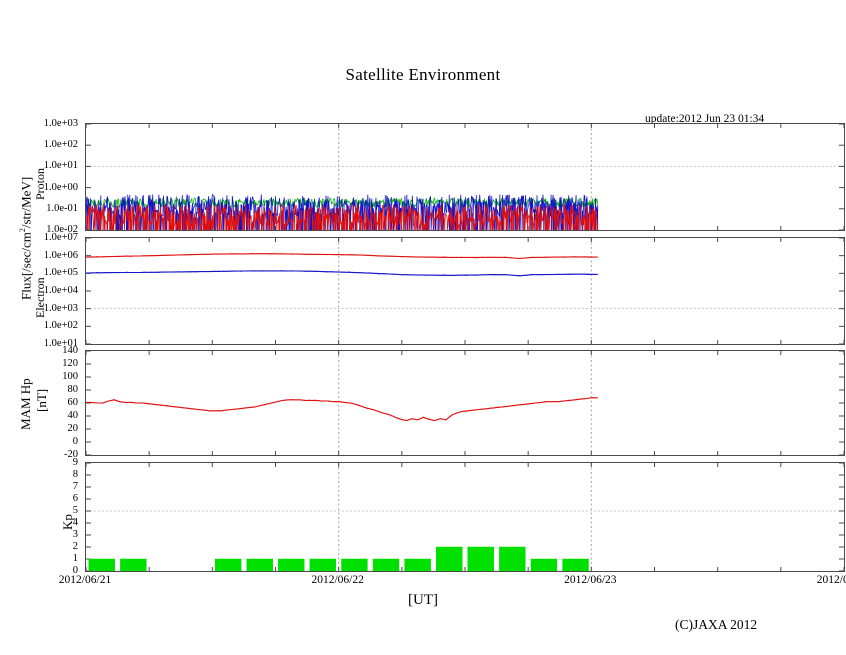 This screenshot has height=655, width=846. Describe the element at coordinates (337, 580) in the screenshot. I see `x-tick-1: 2012/06/22` at that location.